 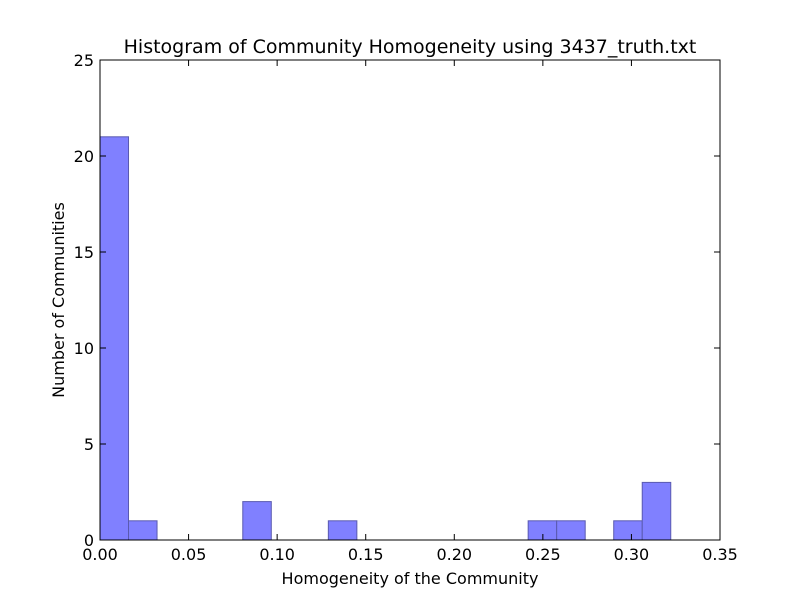 What do you see at coordinates (84, 348) in the screenshot?
I see `y-tick-label-2: 10` at bounding box center [84, 348].